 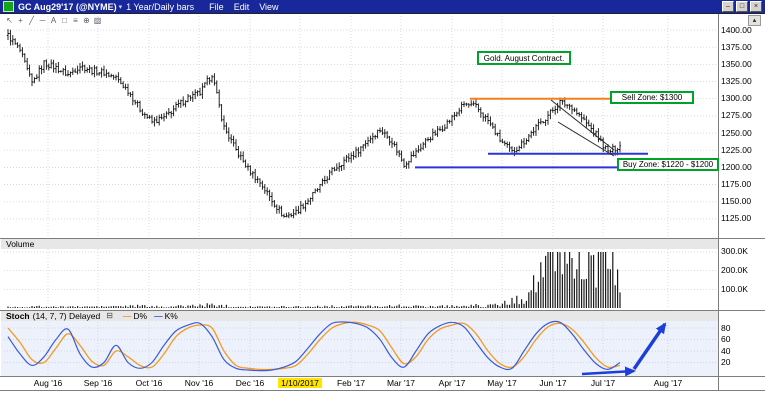 What do you see at coordinates (736, 81) in the screenshot?
I see `price-axis-label: 1325.00` at bounding box center [736, 81].